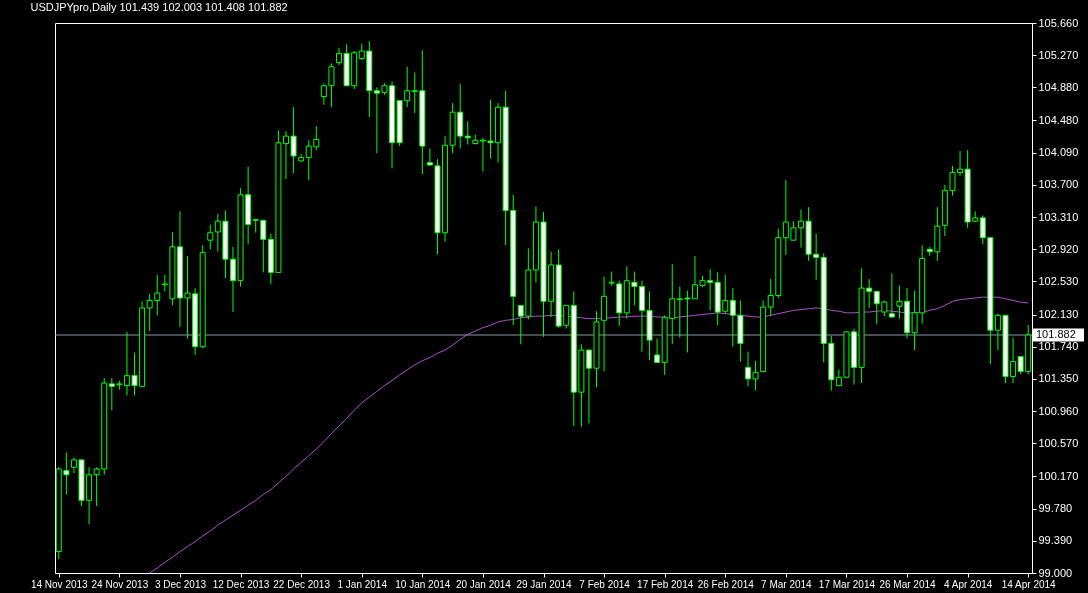 The height and width of the screenshot is (593, 1088). Describe the element at coordinates (423, 584) in the screenshot. I see `x-tick-label: 10 Jan 2014` at that location.